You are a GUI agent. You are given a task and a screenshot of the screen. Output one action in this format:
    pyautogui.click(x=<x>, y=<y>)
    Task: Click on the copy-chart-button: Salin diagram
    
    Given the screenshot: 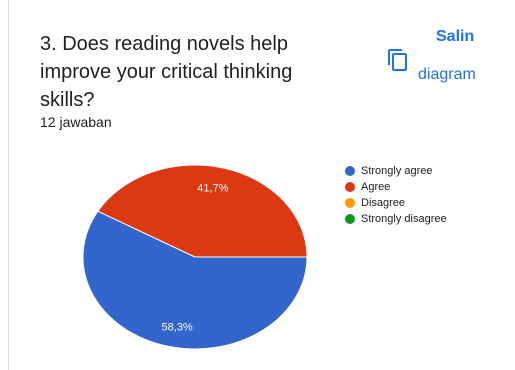 What is the action you would take?
    pyautogui.click(x=438, y=59)
    